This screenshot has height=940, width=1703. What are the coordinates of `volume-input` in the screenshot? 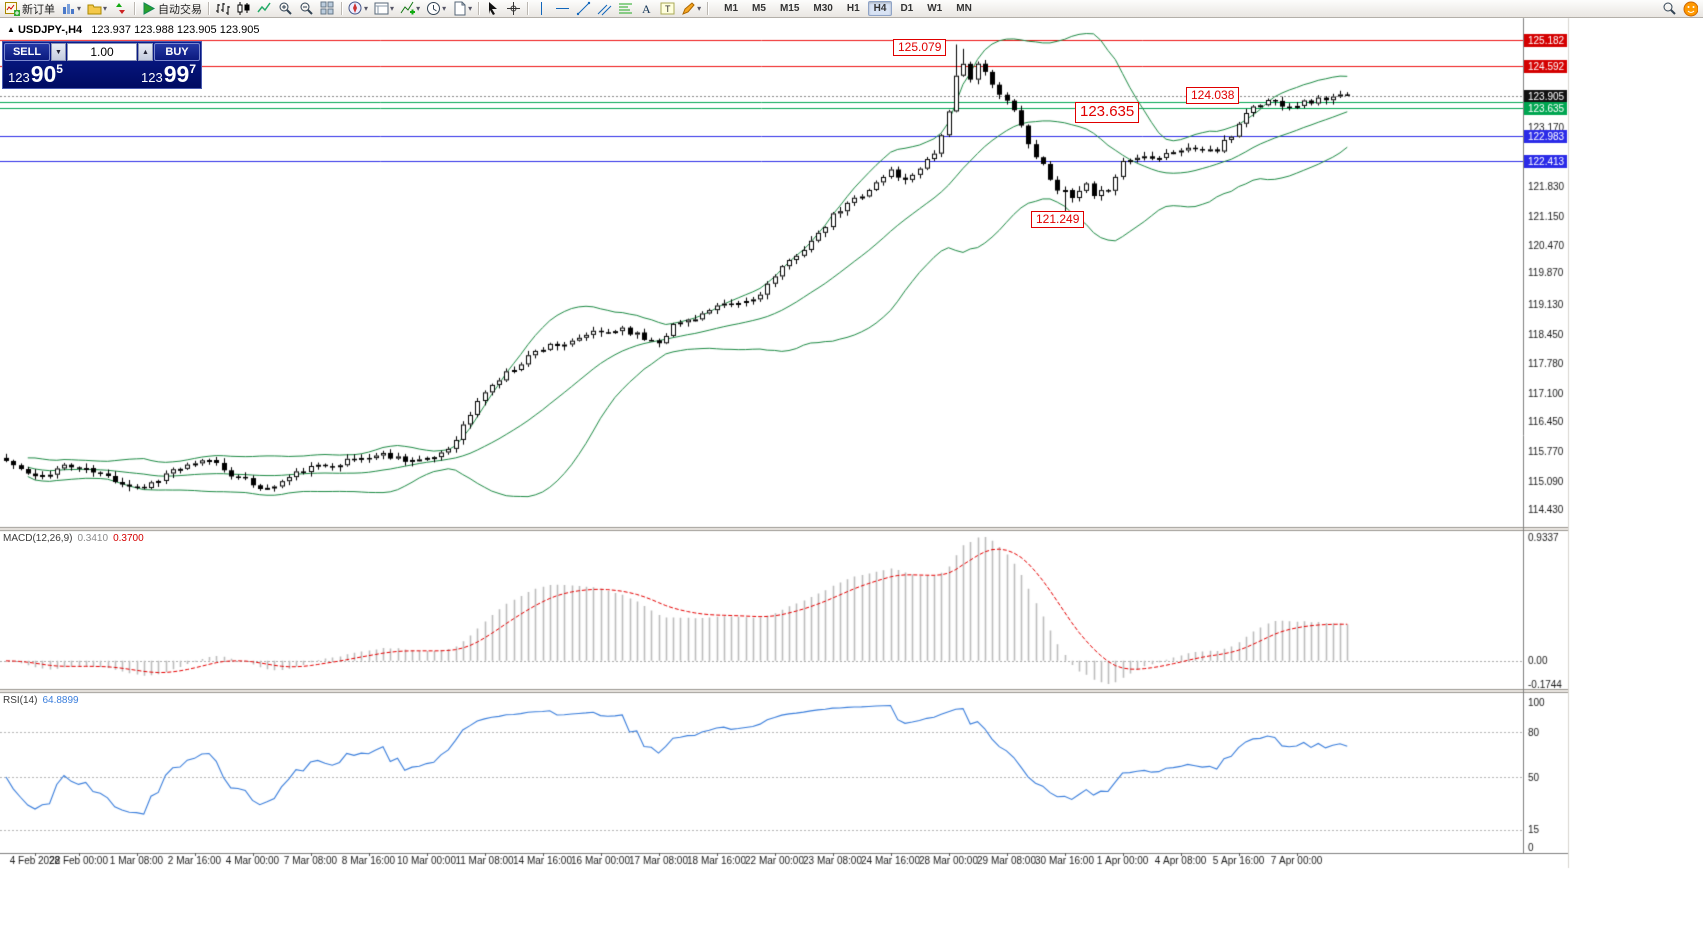 It's located at (102, 52).